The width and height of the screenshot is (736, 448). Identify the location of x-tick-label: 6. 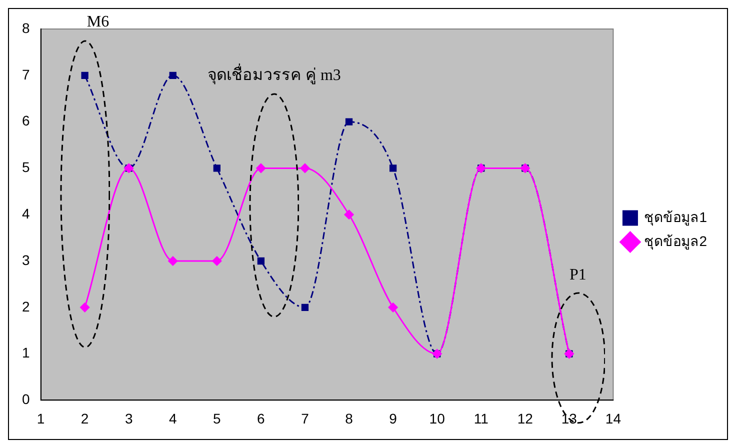
(261, 418).